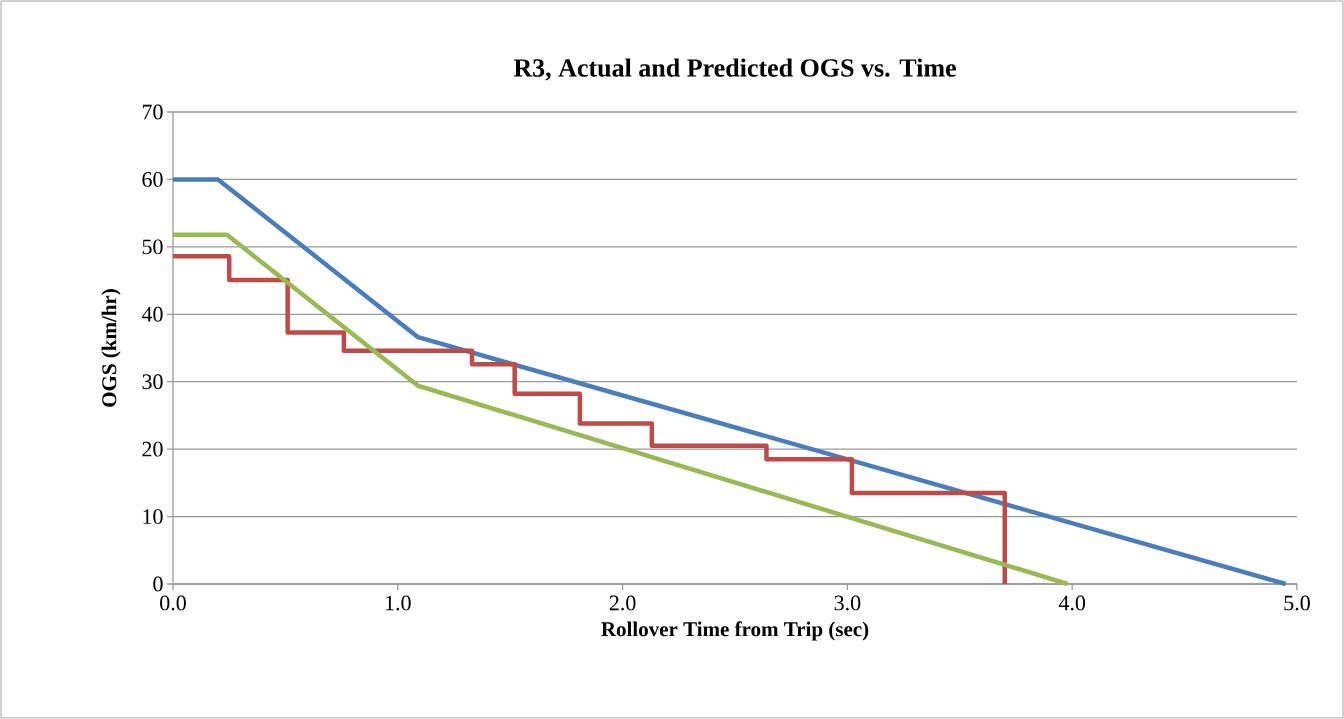 The width and height of the screenshot is (1344, 719). I want to click on y-tick-label: 10, so click(153, 516).